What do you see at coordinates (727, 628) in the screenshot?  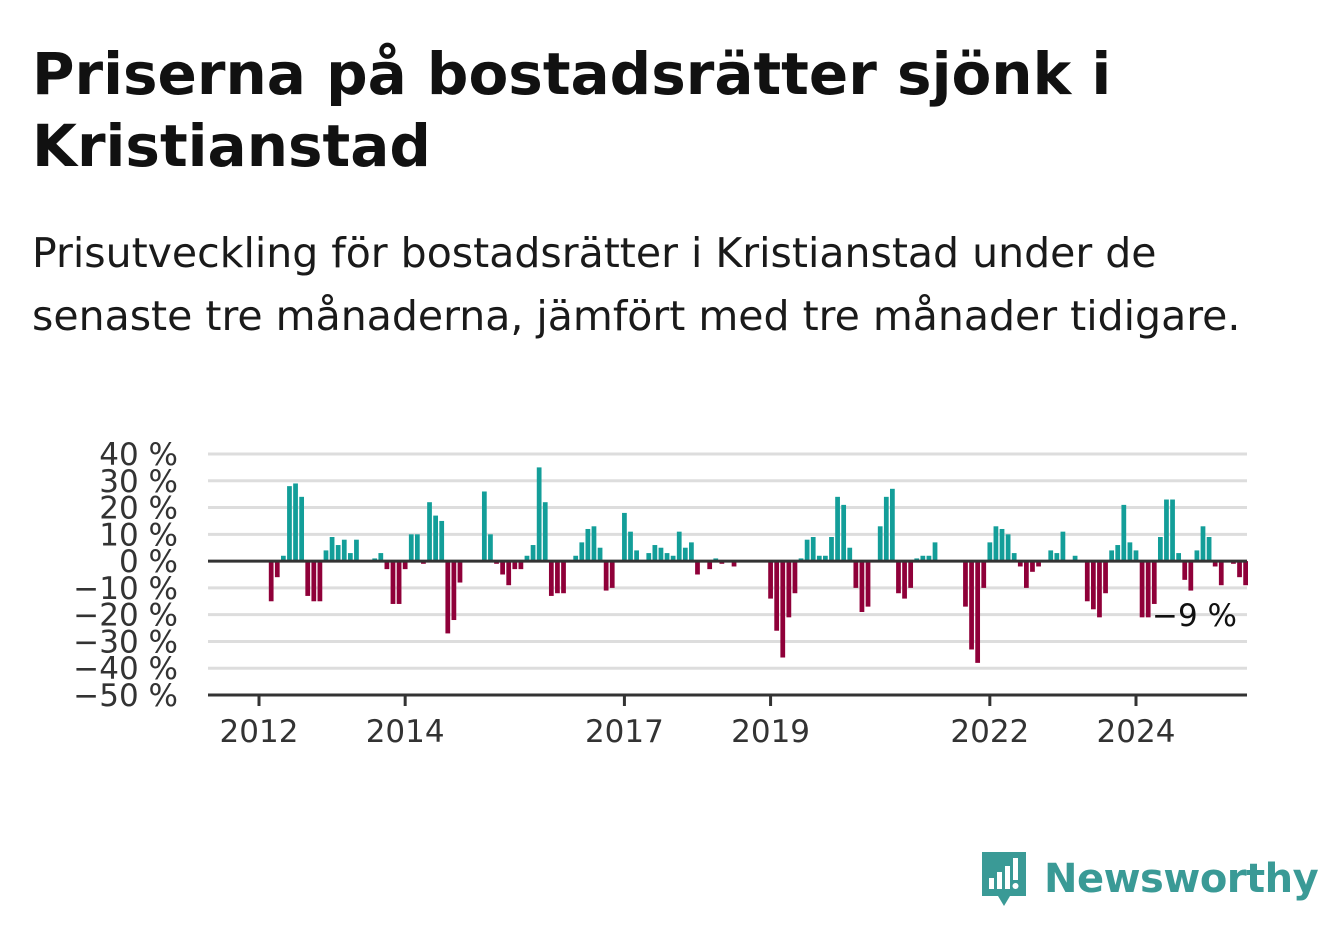 I see `axes` at bounding box center [727, 628].